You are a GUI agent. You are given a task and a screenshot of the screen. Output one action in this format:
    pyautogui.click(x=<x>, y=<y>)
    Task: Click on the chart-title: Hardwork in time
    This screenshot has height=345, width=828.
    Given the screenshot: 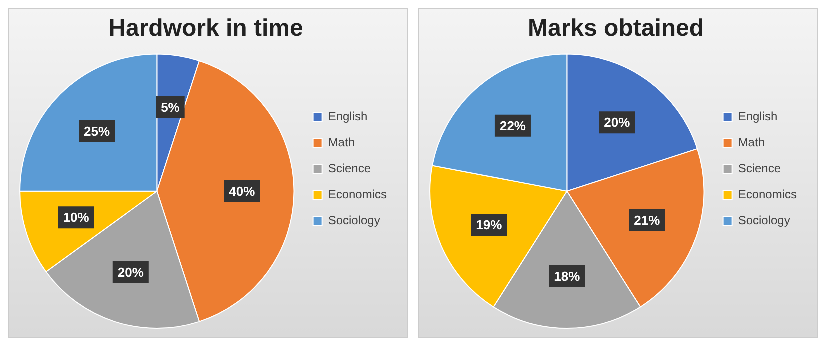 What is the action you would take?
    pyautogui.click(x=206, y=28)
    